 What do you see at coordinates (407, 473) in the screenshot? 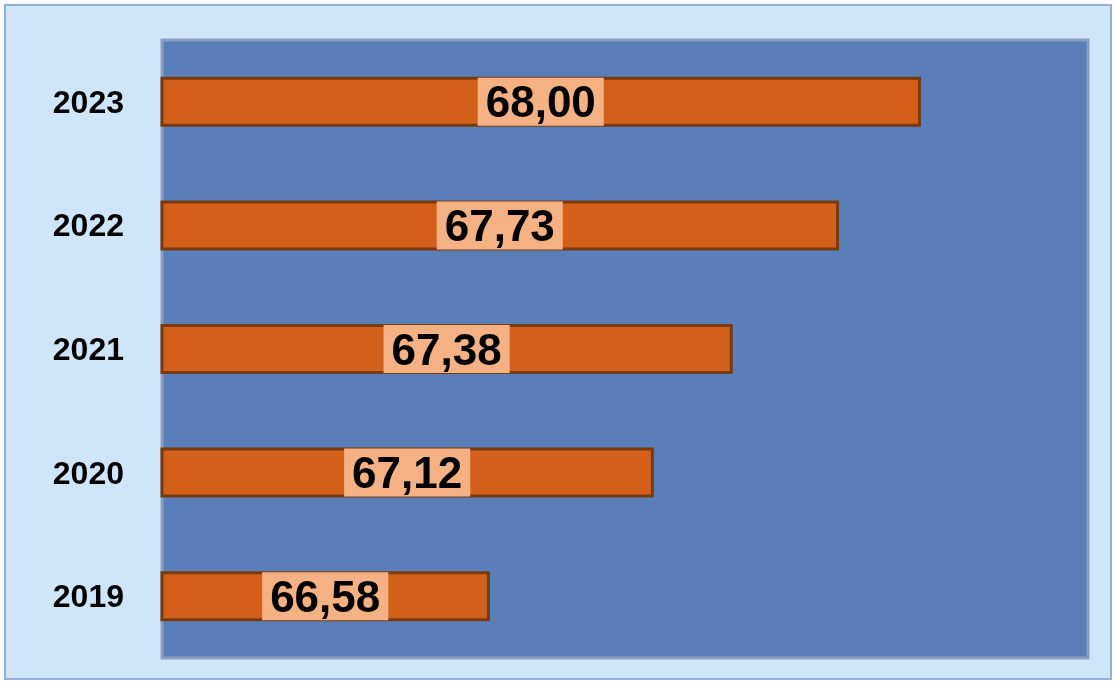
I see `data-label: 67,12` at bounding box center [407, 473].